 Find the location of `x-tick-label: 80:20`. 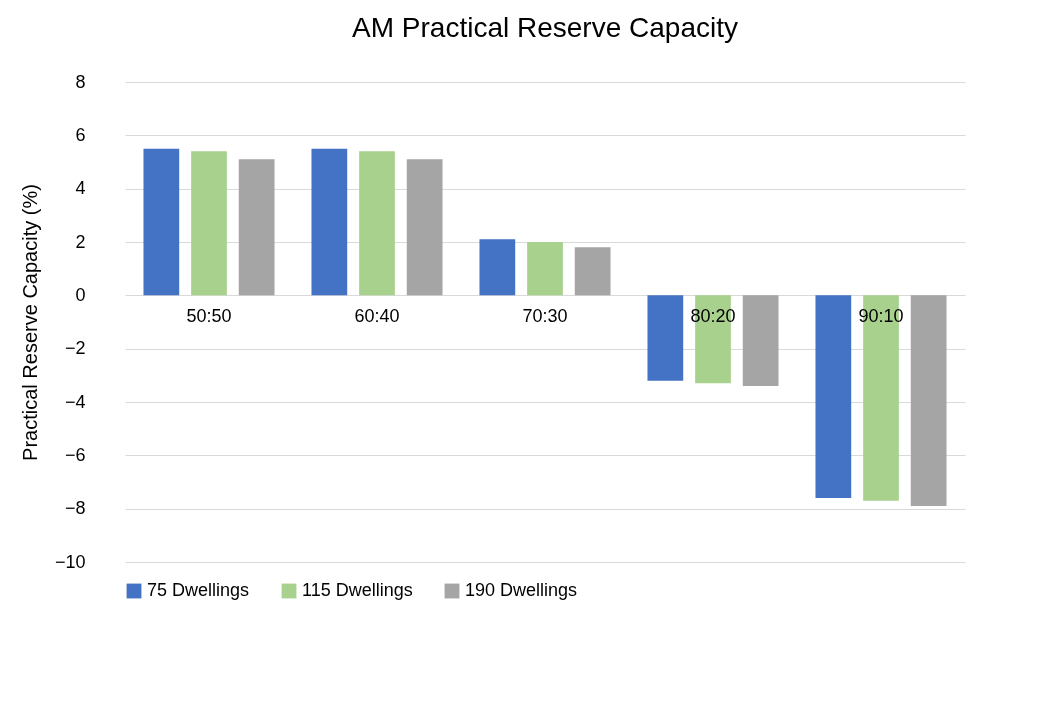

x-tick-label: 80:20 is located at coordinates (713, 315).